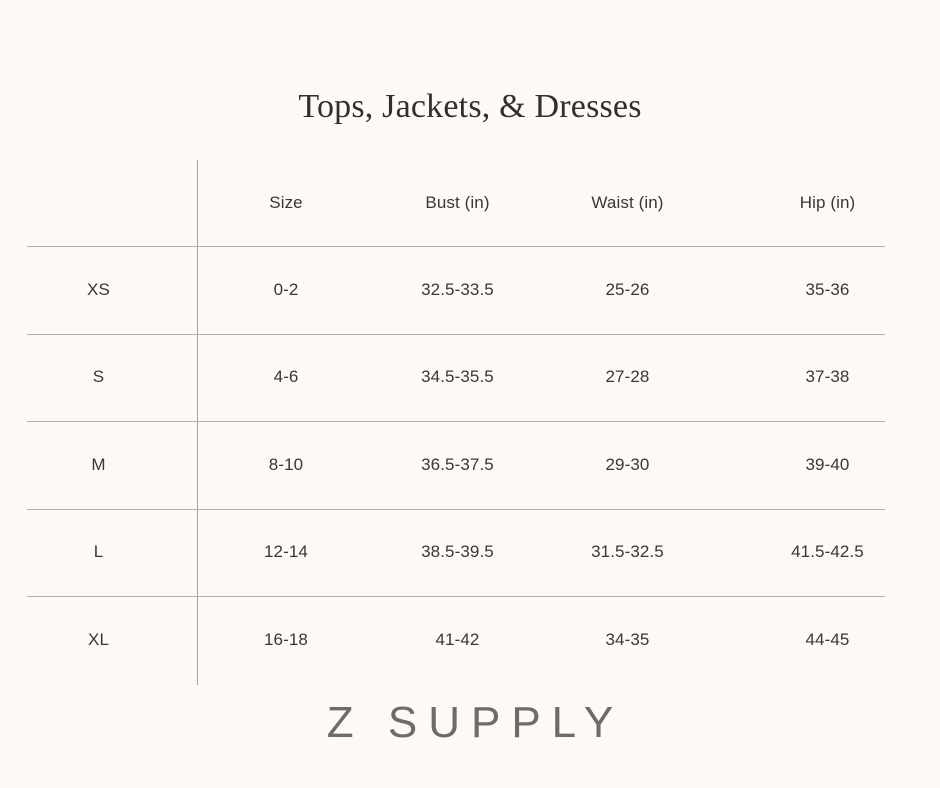 Image resolution: width=940 pixels, height=788 pixels. Describe the element at coordinates (457, 639) in the screenshot. I see `cell-bust: 41-42` at that location.